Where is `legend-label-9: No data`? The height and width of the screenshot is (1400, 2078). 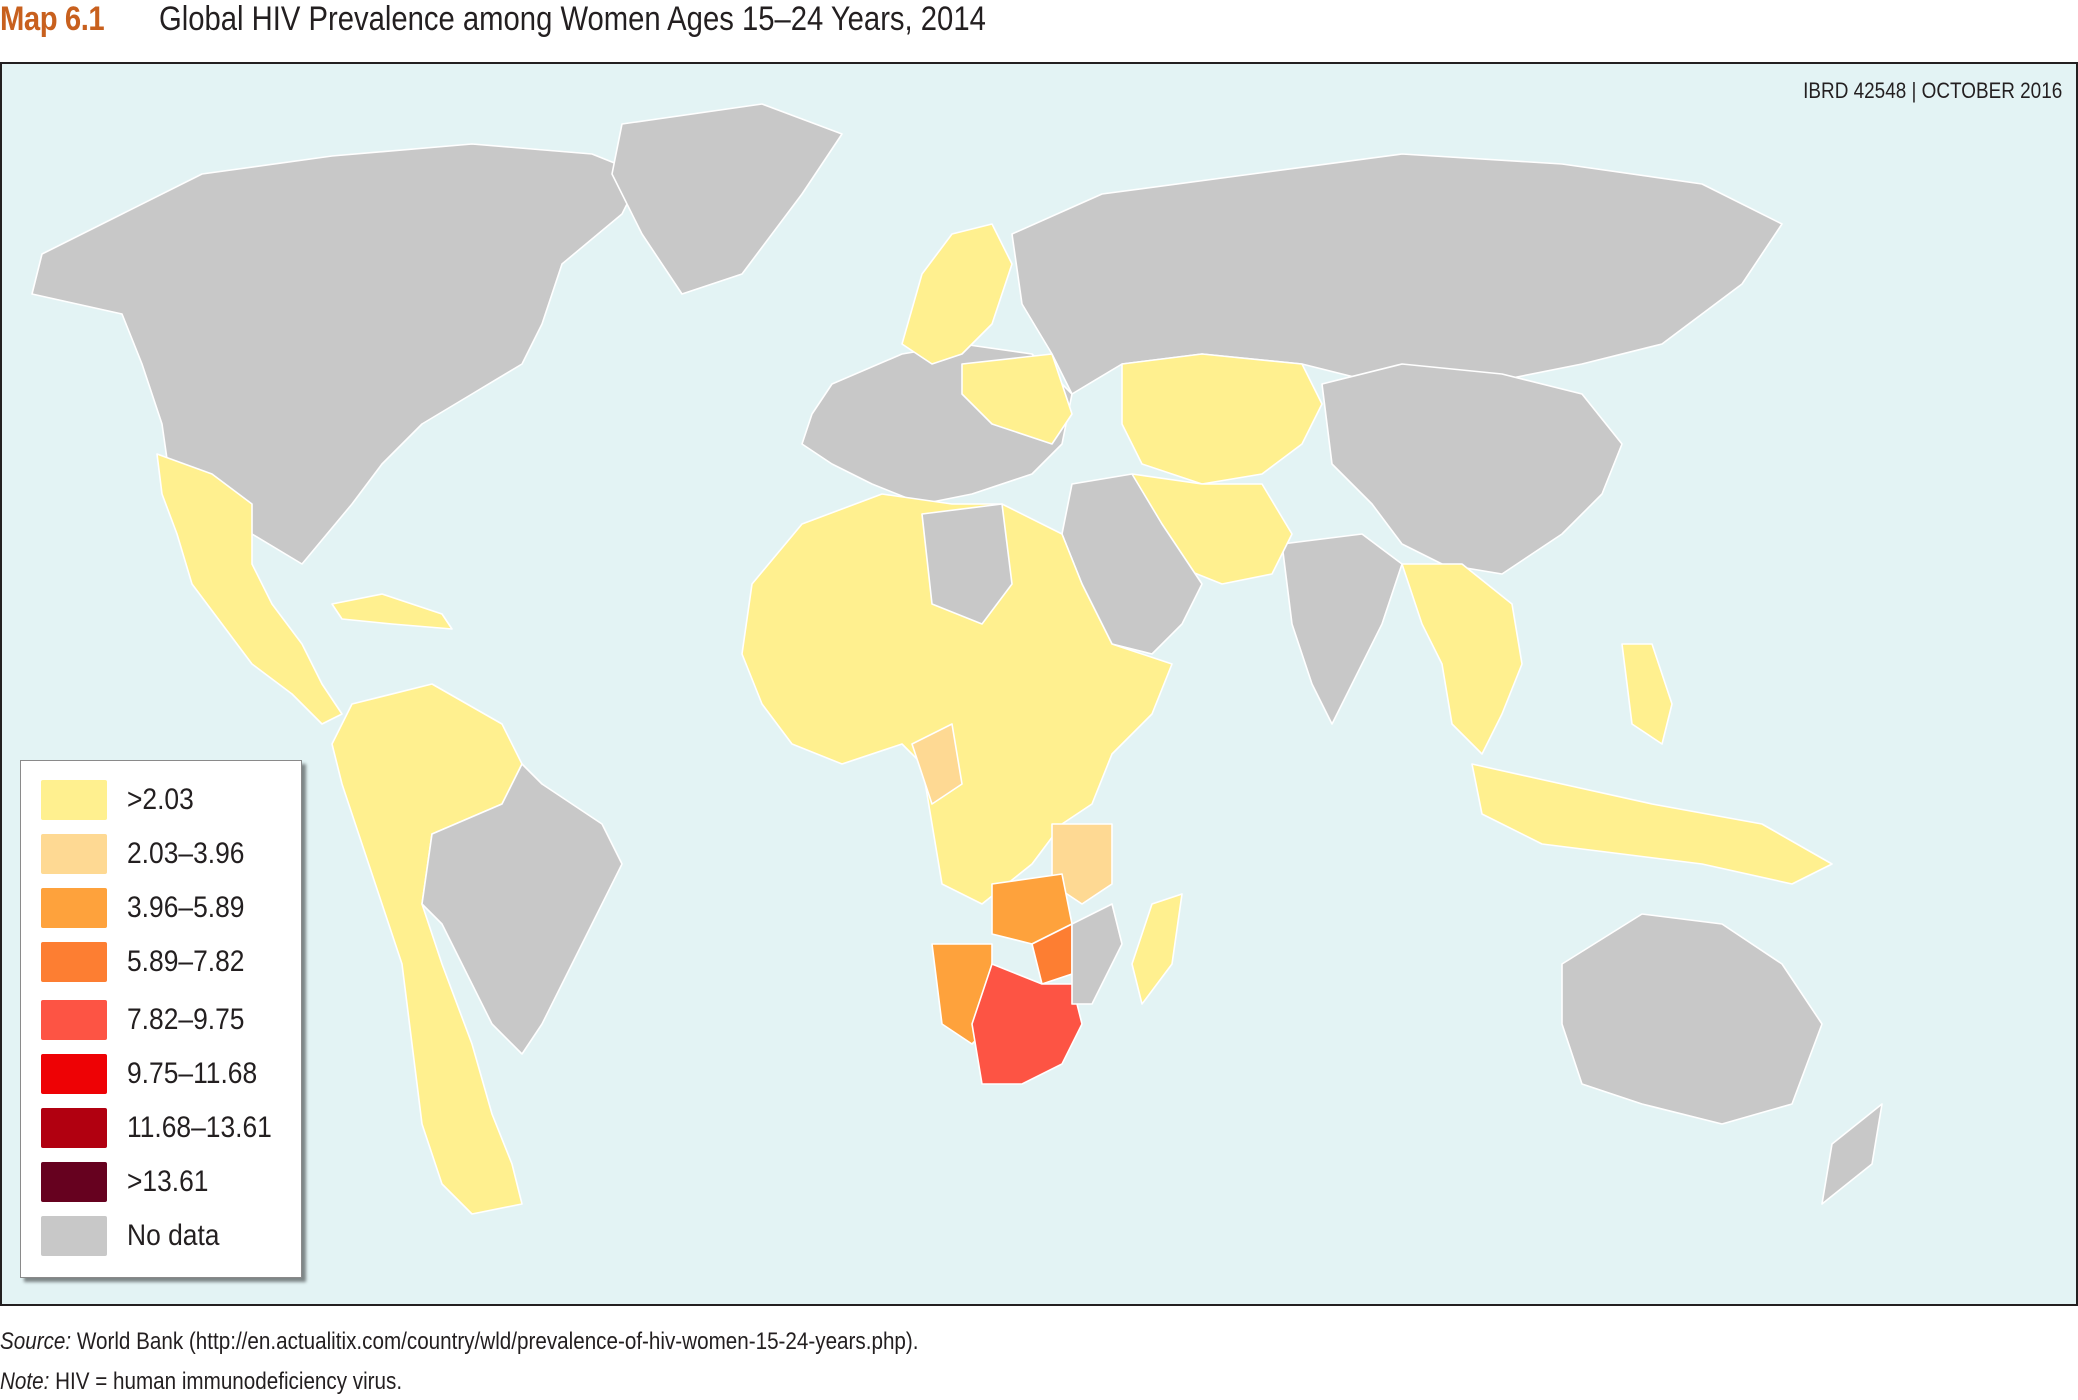 legend-label-9: No data is located at coordinates (173, 1235).